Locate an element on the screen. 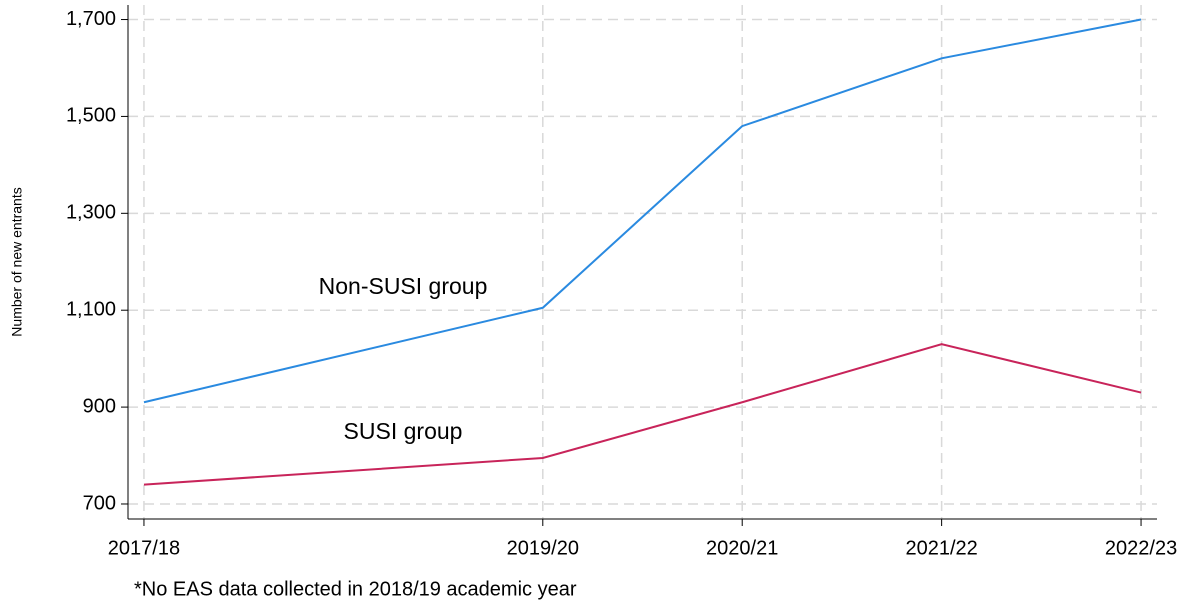  x-tick-label: 2020/21 is located at coordinates (742, 548).